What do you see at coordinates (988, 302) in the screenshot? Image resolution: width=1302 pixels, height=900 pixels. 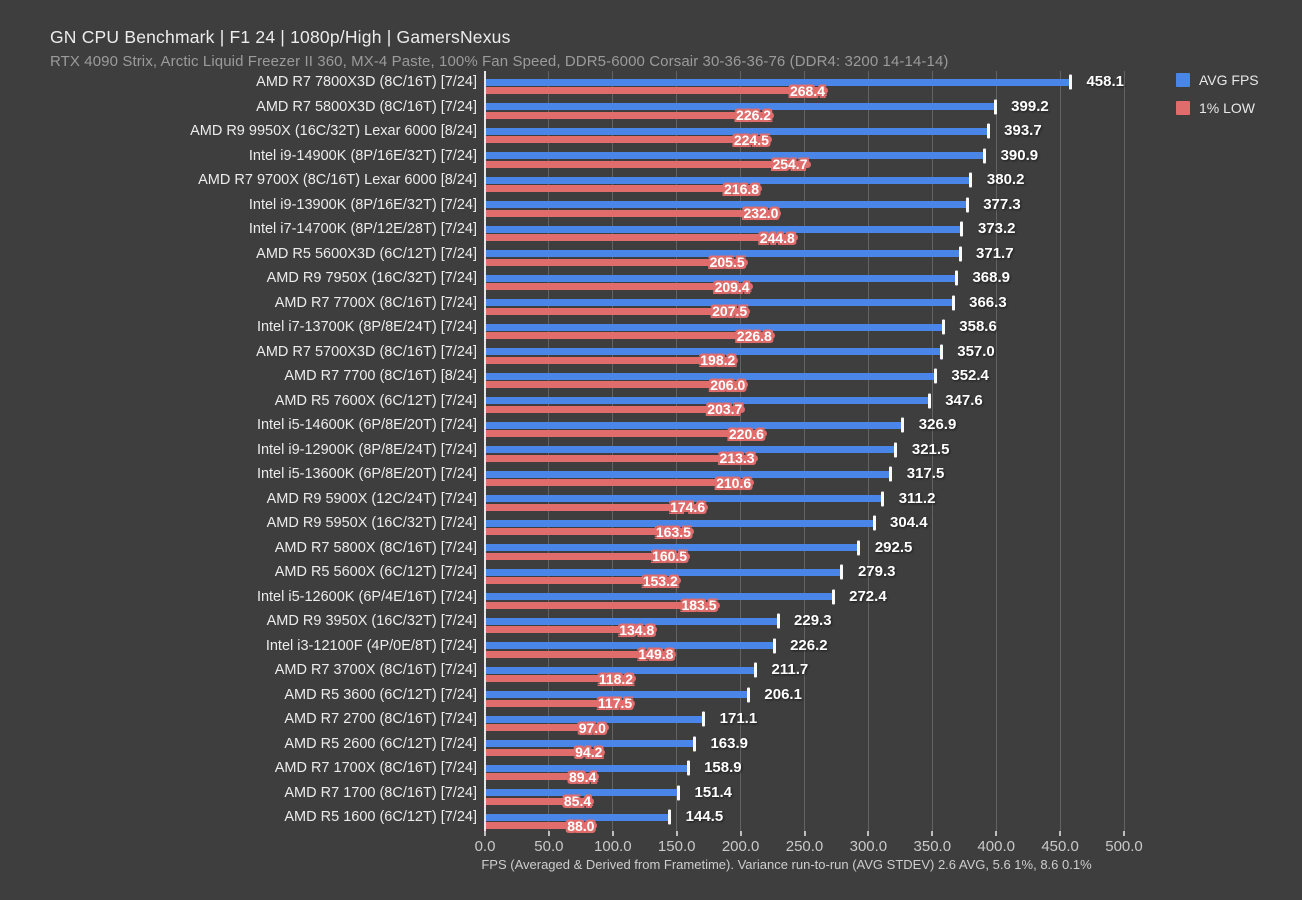 I see `avg-fps-value: 366.3` at bounding box center [988, 302].